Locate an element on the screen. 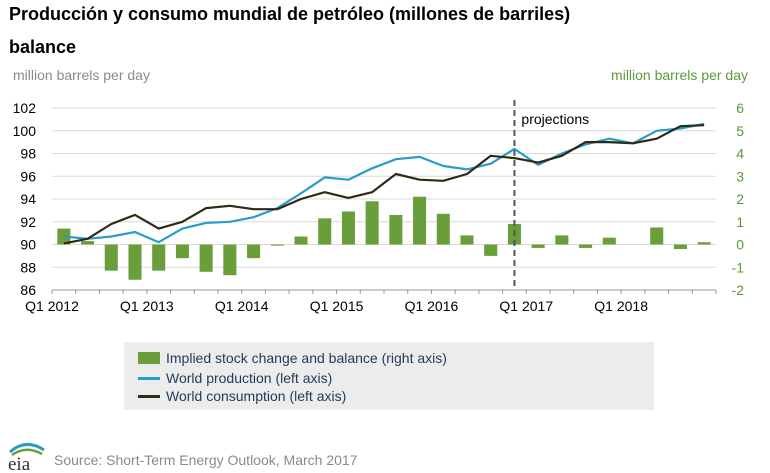 This screenshot has width=770, height=473. legend-swatch-consumption is located at coordinates (149, 396).